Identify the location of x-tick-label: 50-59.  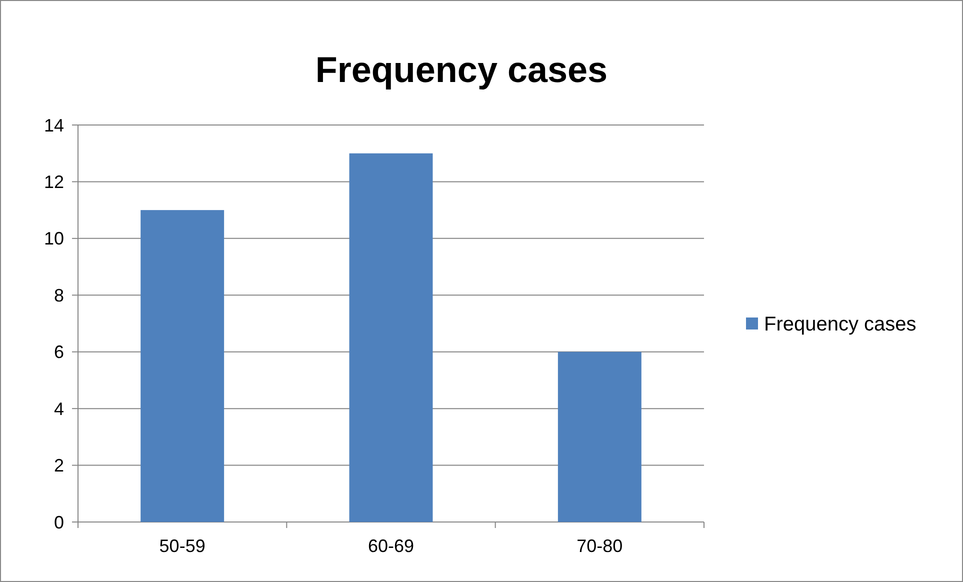
(182, 546).